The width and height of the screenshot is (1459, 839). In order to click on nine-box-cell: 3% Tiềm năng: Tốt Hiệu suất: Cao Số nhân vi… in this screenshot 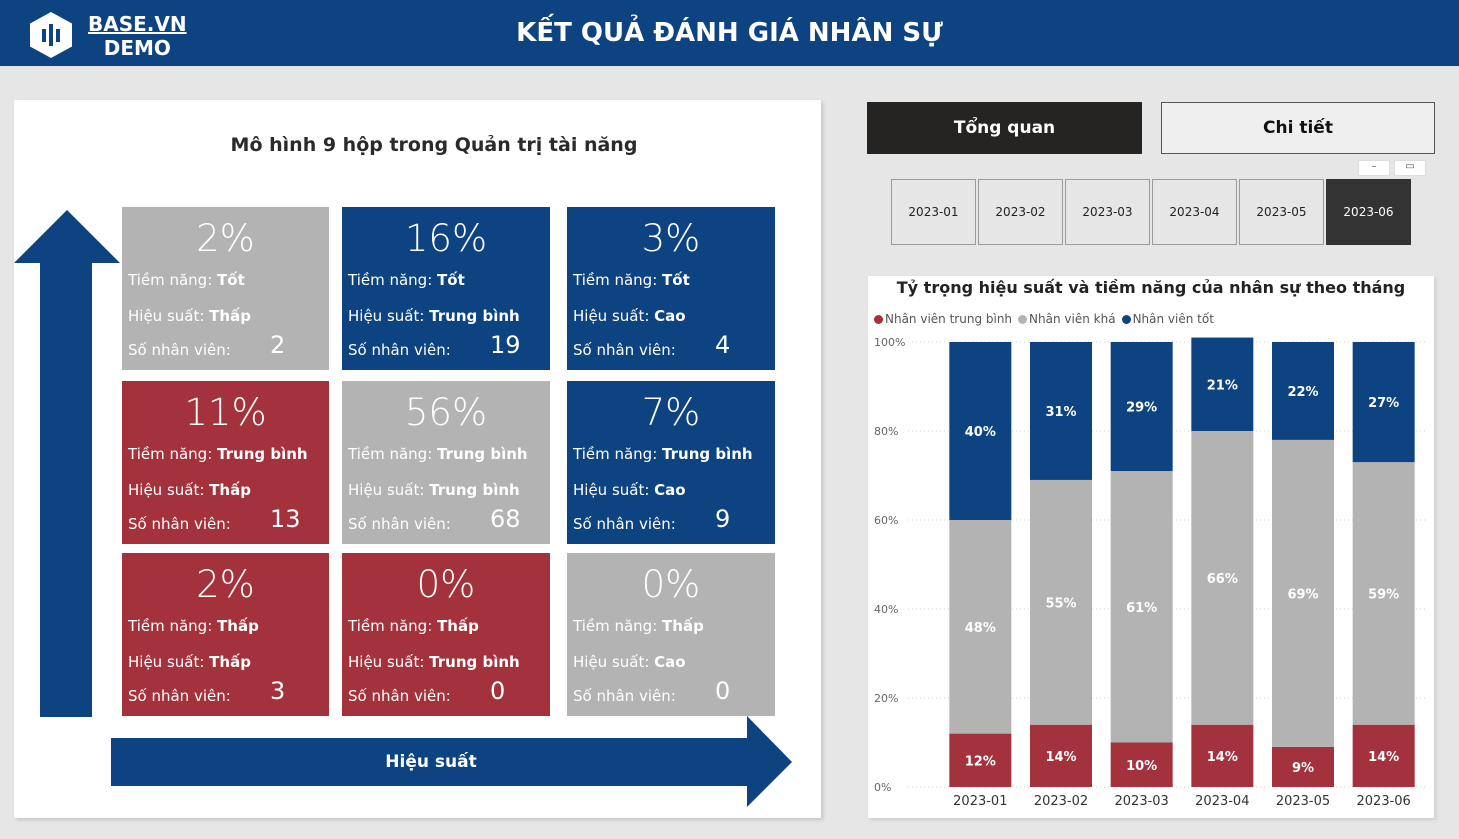, I will do `click(671, 288)`.